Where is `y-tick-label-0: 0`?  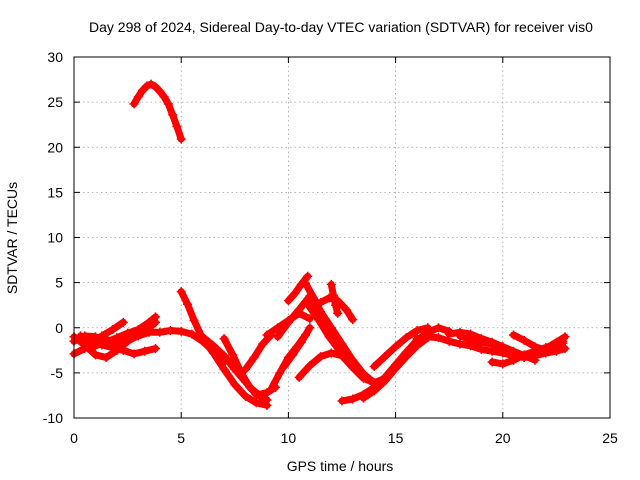
y-tick-label-0: 0 is located at coordinates (59, 328).